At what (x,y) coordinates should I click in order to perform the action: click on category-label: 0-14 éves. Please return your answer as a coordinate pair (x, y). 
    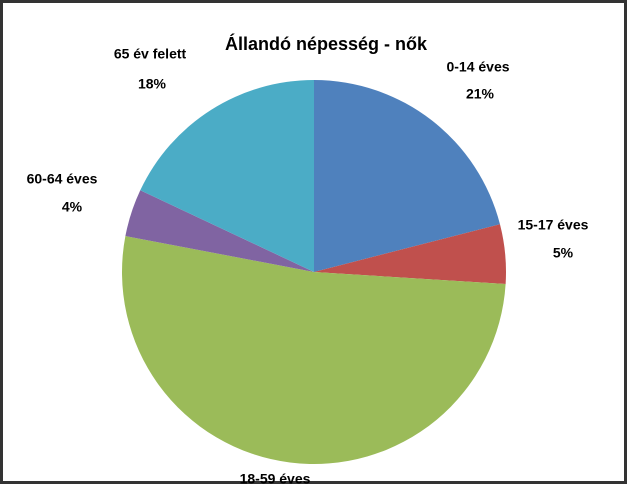
    Looking at the image, I should click on (477, 67).